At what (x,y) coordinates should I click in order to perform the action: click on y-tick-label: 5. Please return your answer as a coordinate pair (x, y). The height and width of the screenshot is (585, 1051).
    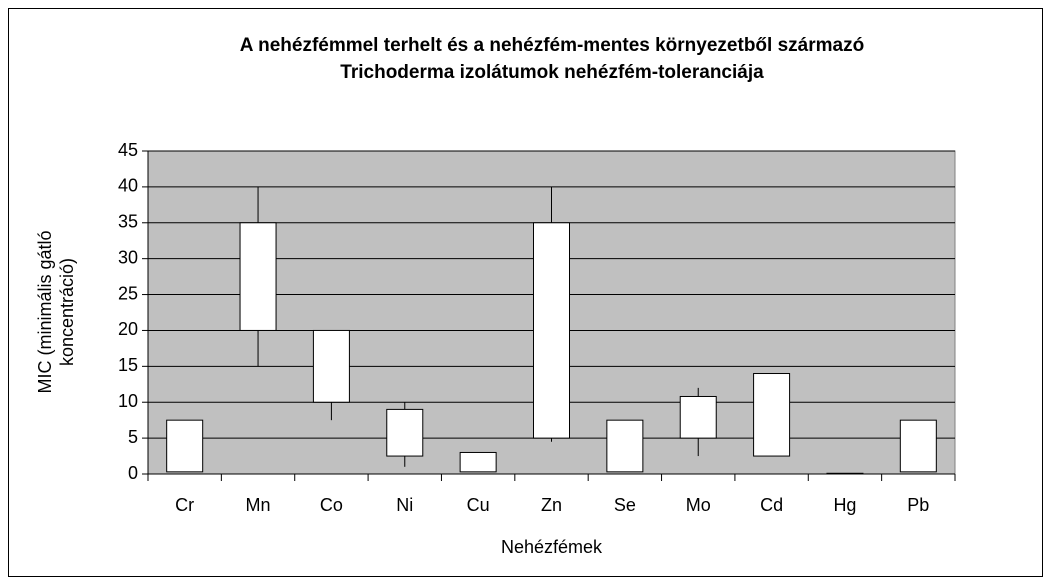
    Looking at the image, I should click on (133, 437).